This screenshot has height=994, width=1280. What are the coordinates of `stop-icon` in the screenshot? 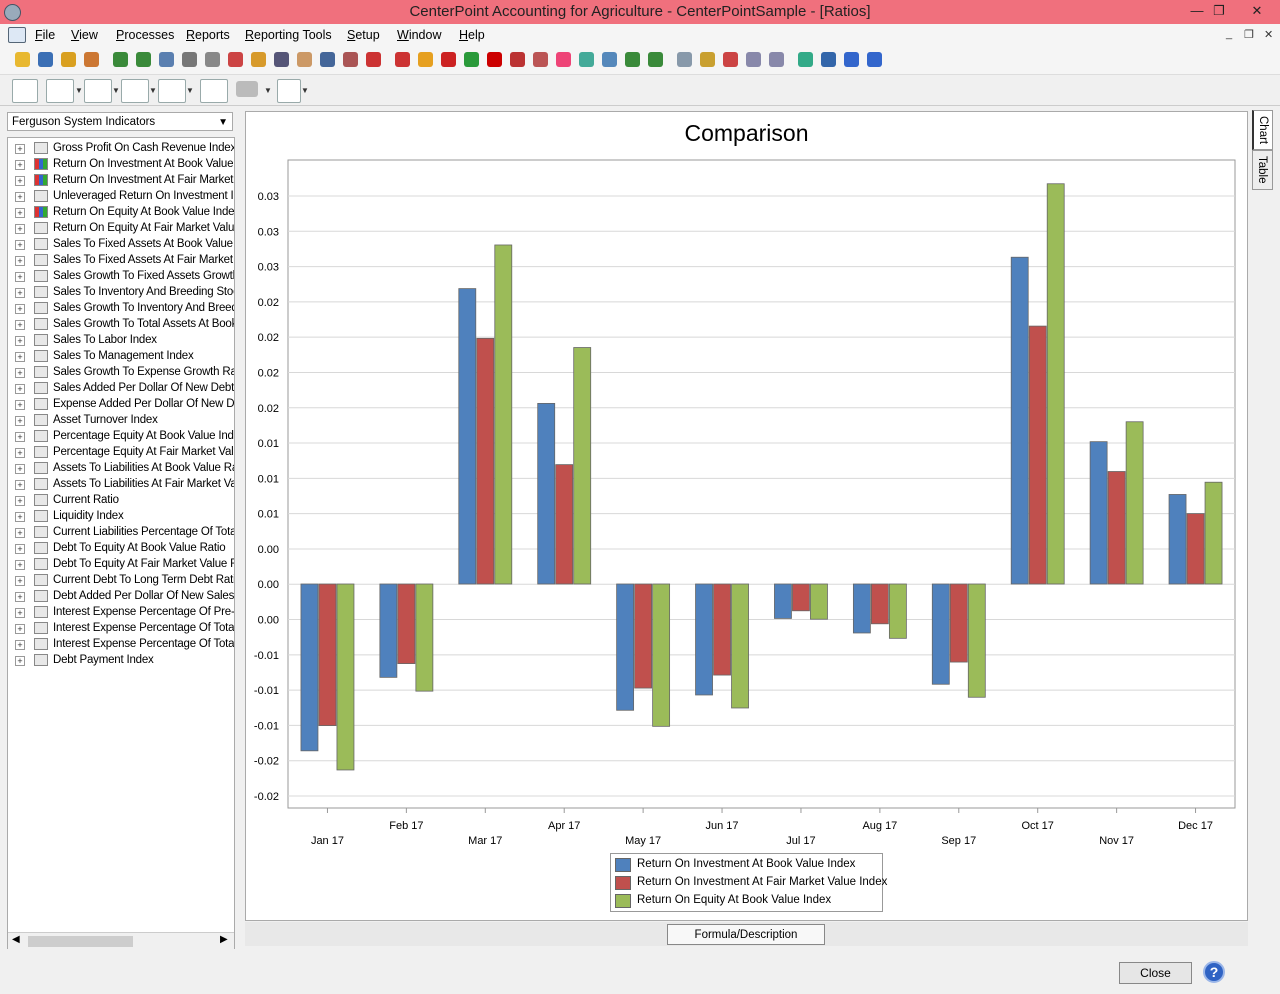 It's located at (494, 59).